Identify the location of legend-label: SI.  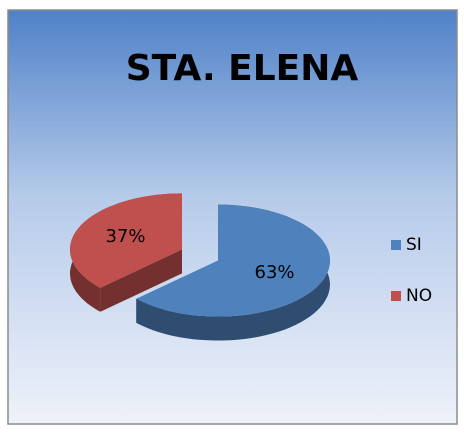
(414, 245).